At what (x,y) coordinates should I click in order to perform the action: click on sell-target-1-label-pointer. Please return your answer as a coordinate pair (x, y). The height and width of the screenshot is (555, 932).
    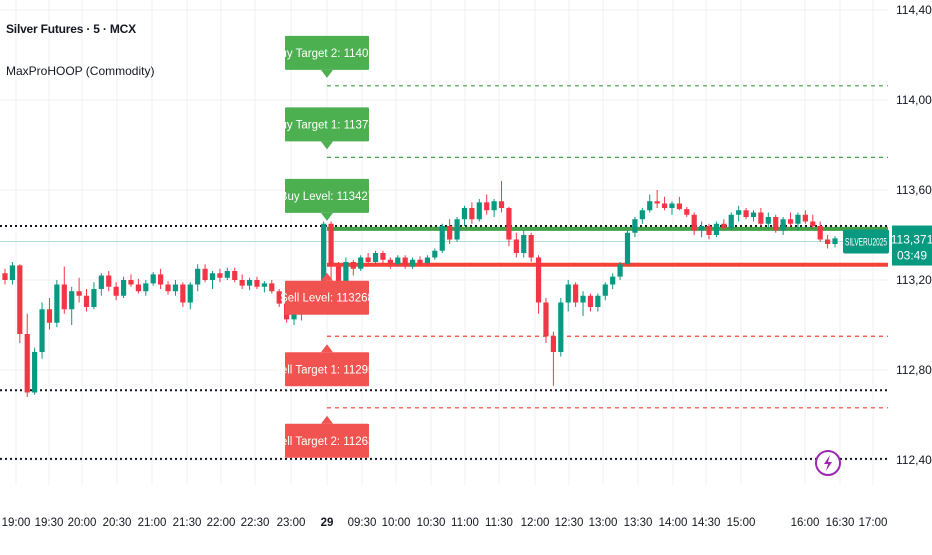
    Looking at the image, I should click on (327, 348).